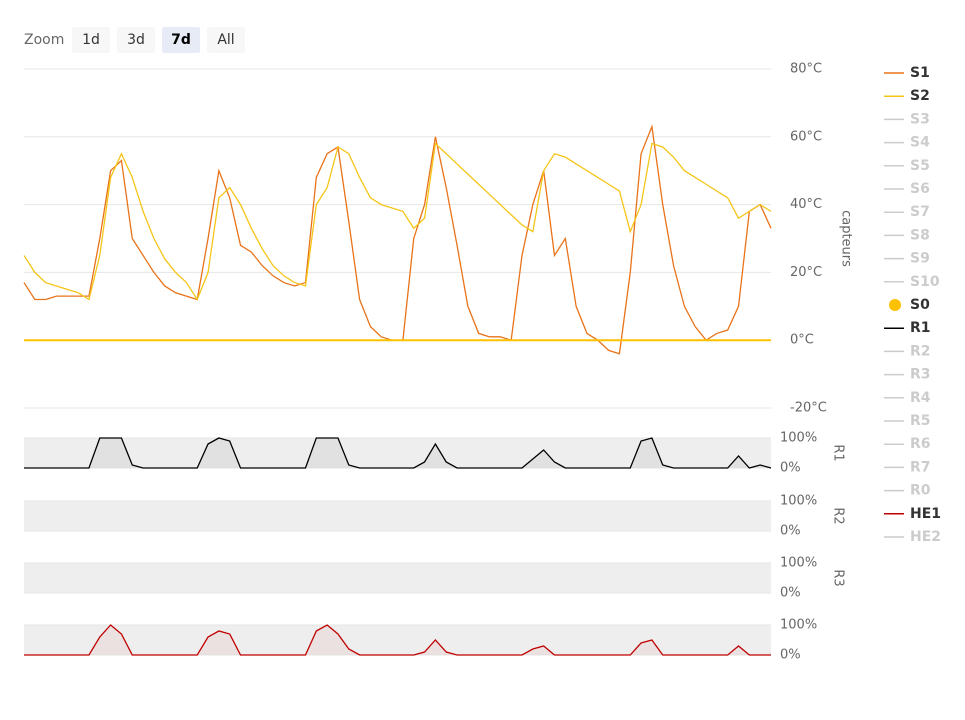 This screenshot has height=720, width=965. I want to click on legend-item: R4, so click(920, 398).